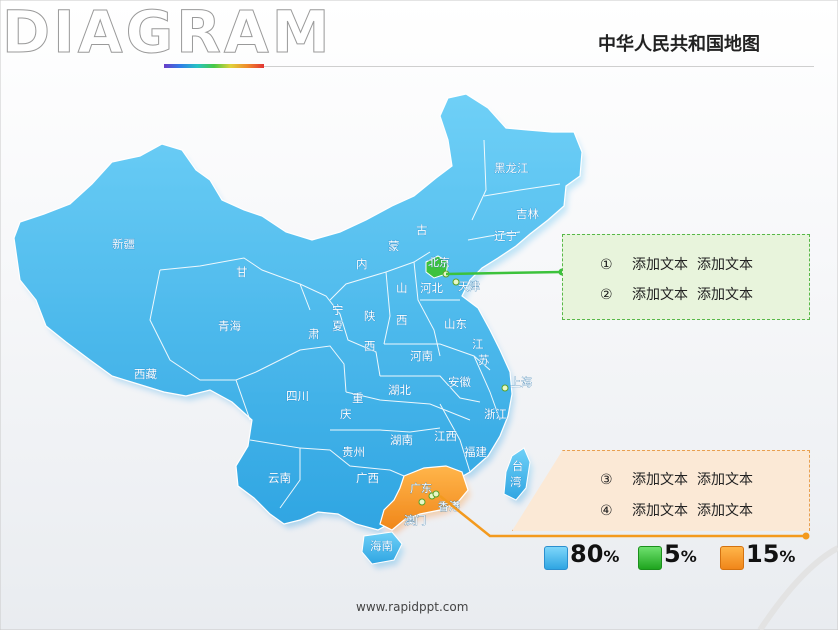 Image resolution: width=838 pixels, height=630 pixels. Describe the element at coordinates (517, 474) in the screenshot. I see `taiwan-shape` at that location.